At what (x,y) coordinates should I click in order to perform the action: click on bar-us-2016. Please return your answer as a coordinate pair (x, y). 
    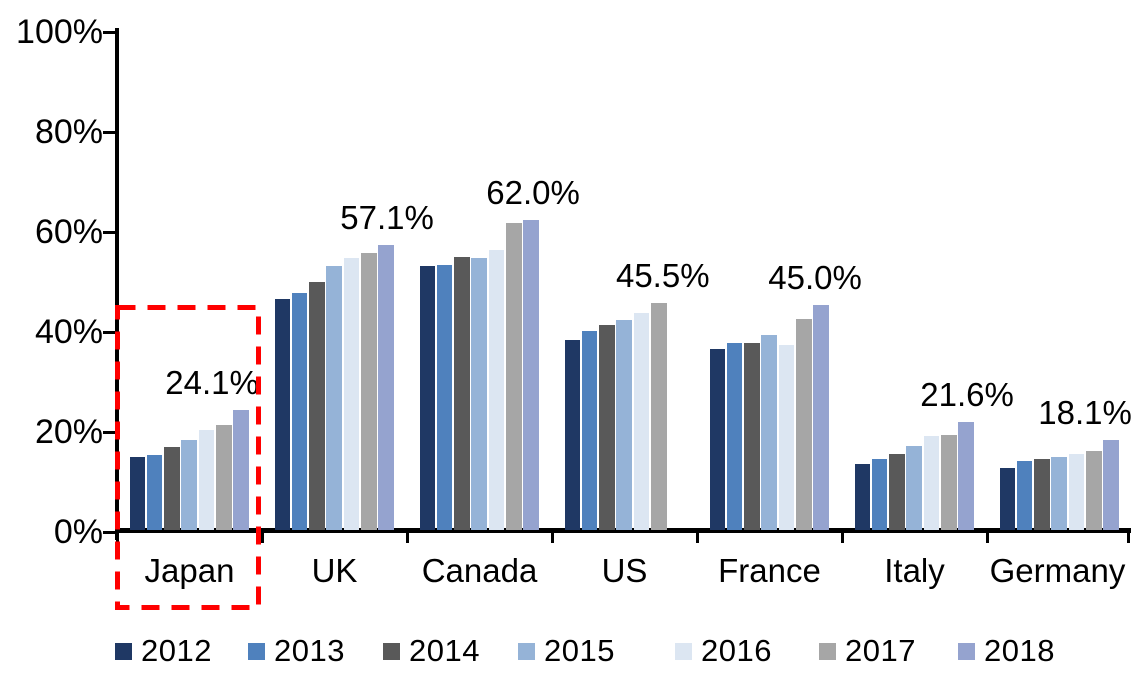
    Looking at the image, I should click on (641, 421).